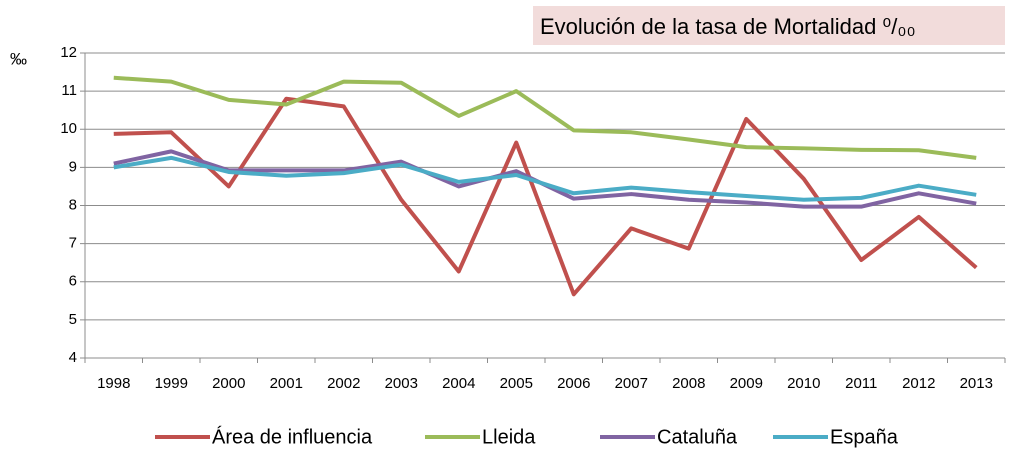 The height and width of the screenshot is (450, 1018). Describe the element at coordinates (73, 243) in the screenshot. I see `y-tick-label: 7` at that location.